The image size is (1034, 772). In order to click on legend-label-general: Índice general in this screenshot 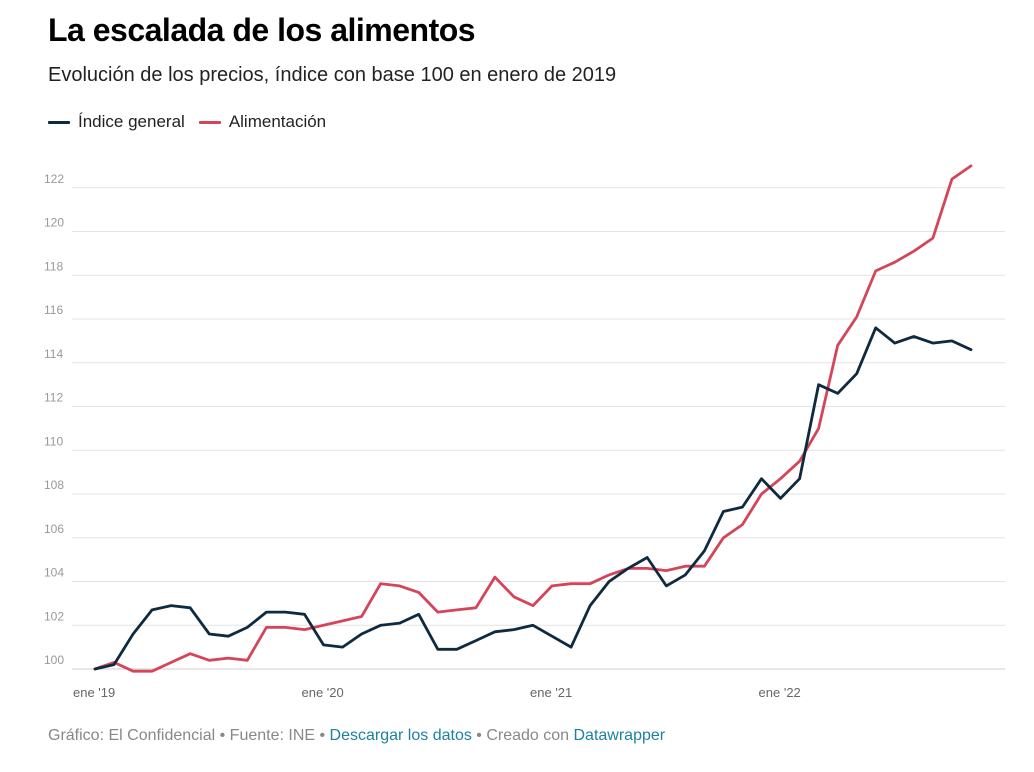, I will do `click(131, 121)`.